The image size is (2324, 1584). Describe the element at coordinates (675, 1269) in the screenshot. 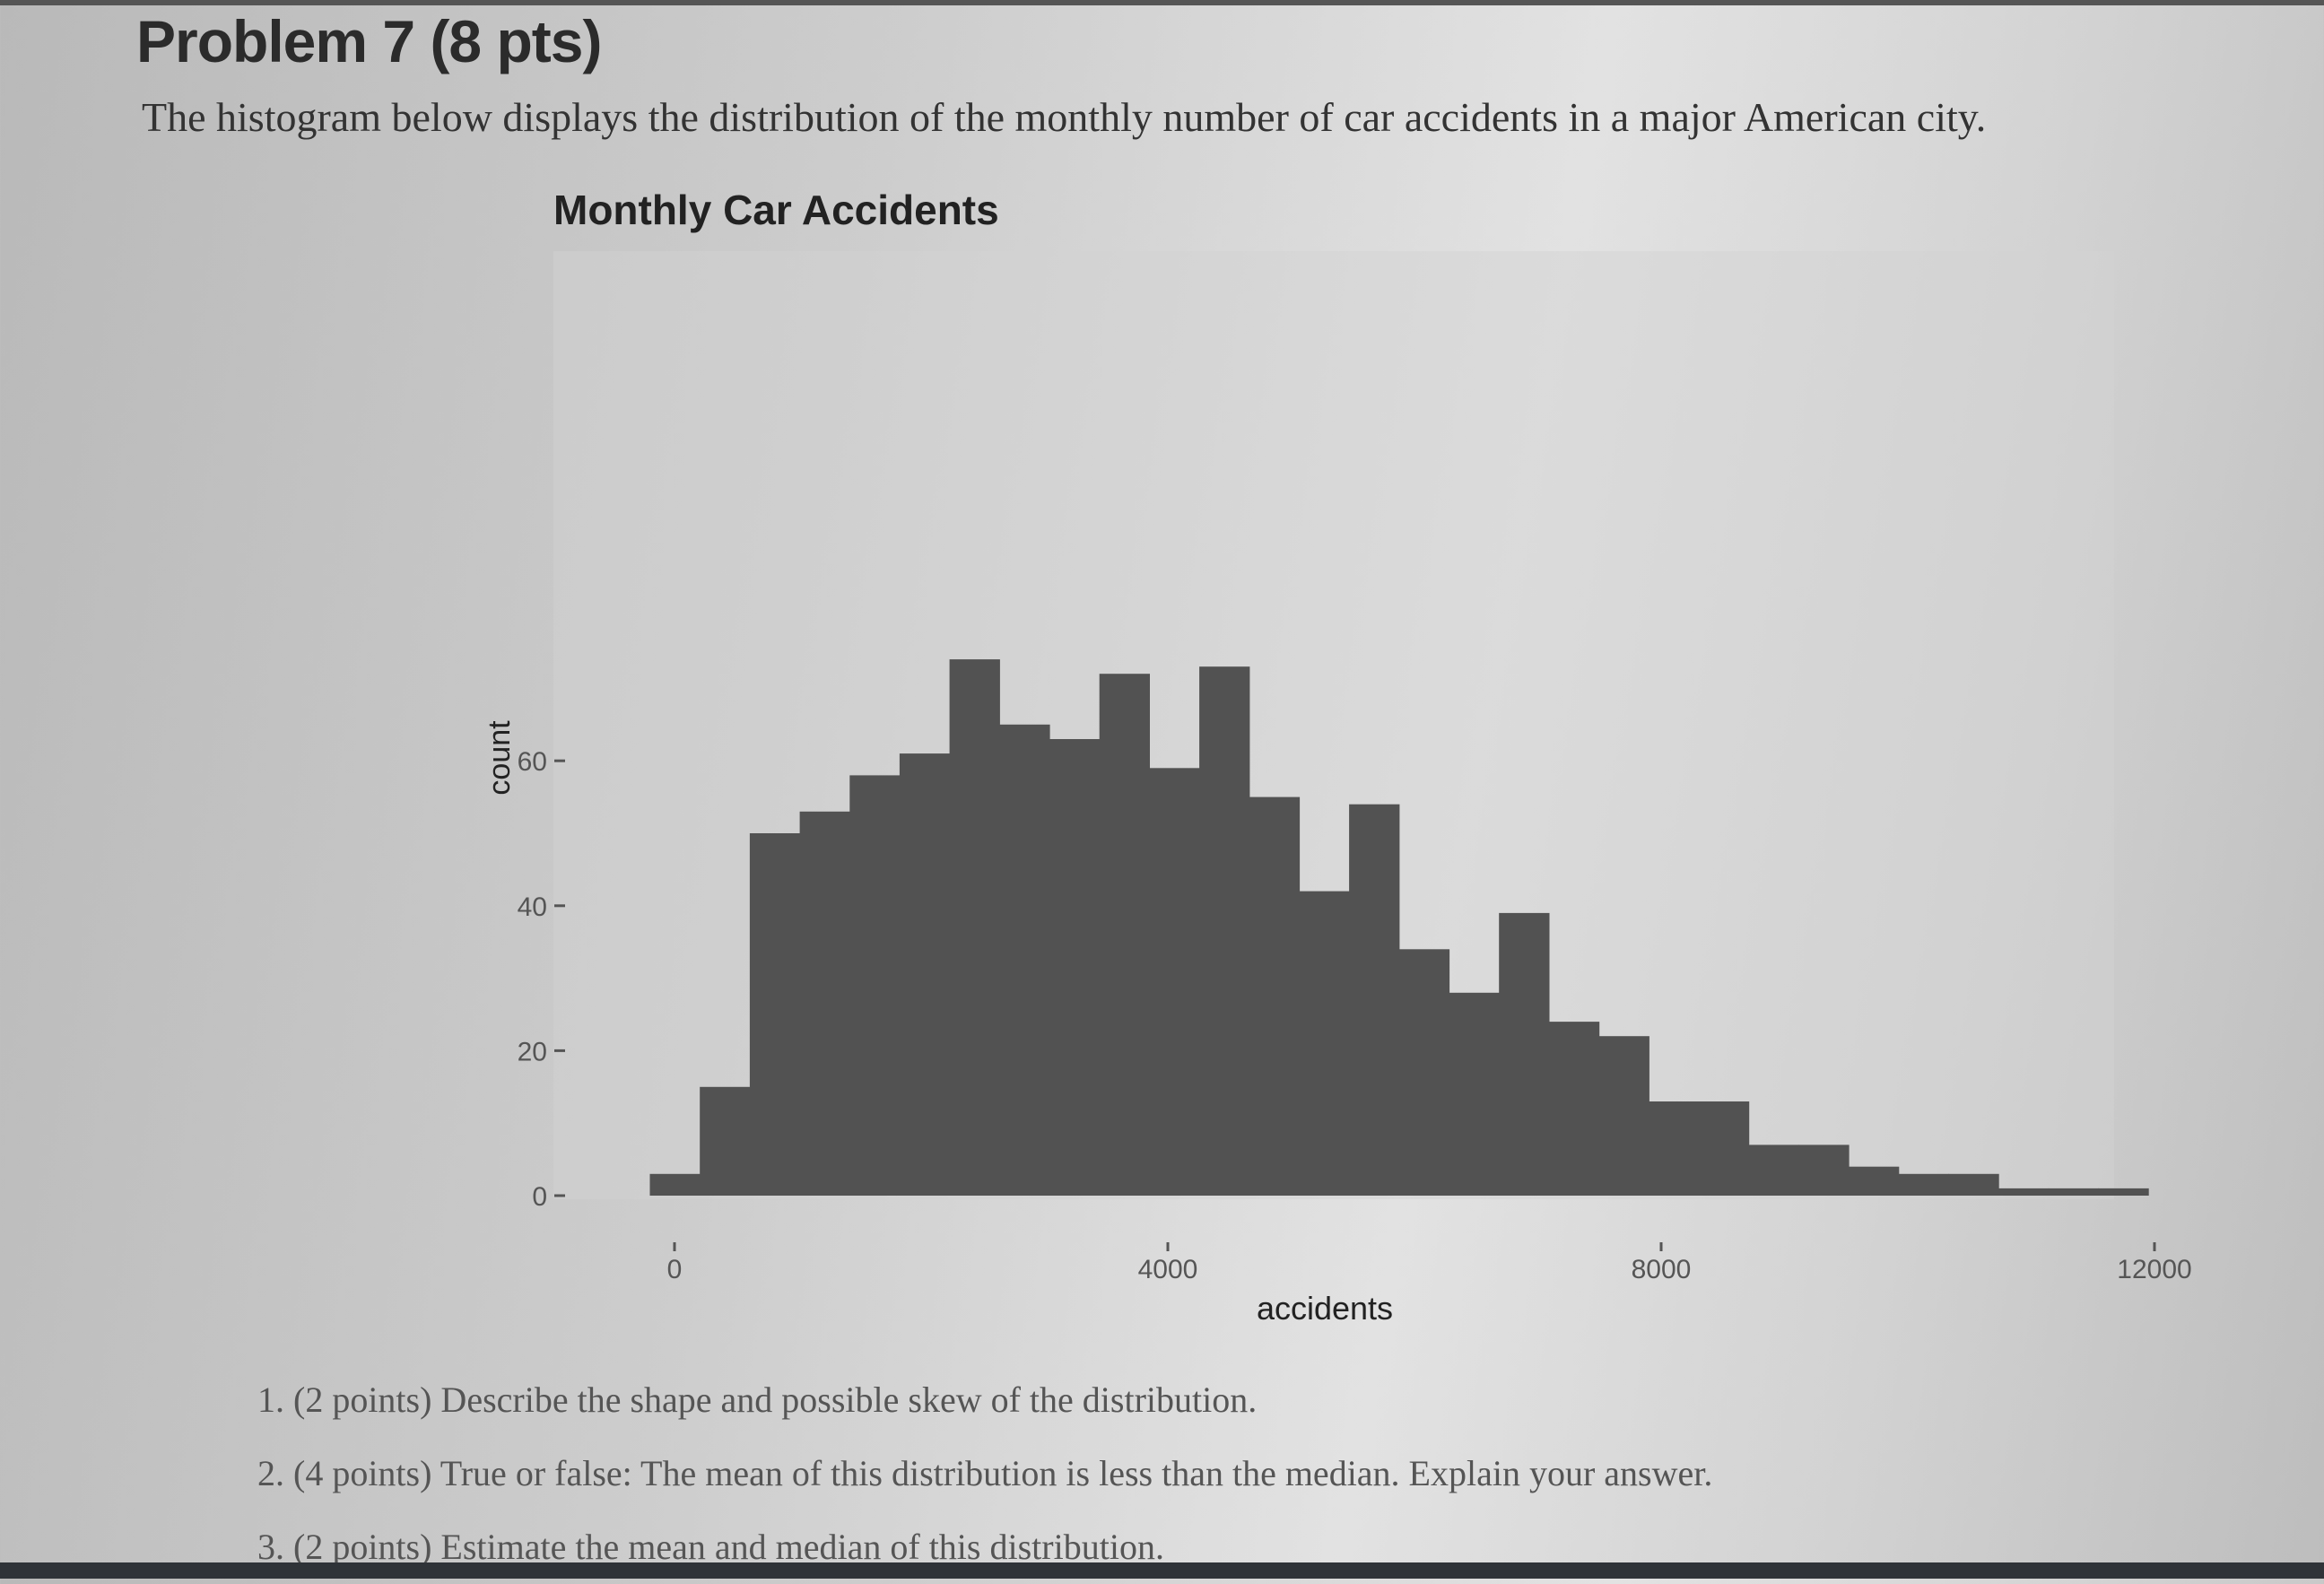

I see `x-tick-label: 0` at that location.